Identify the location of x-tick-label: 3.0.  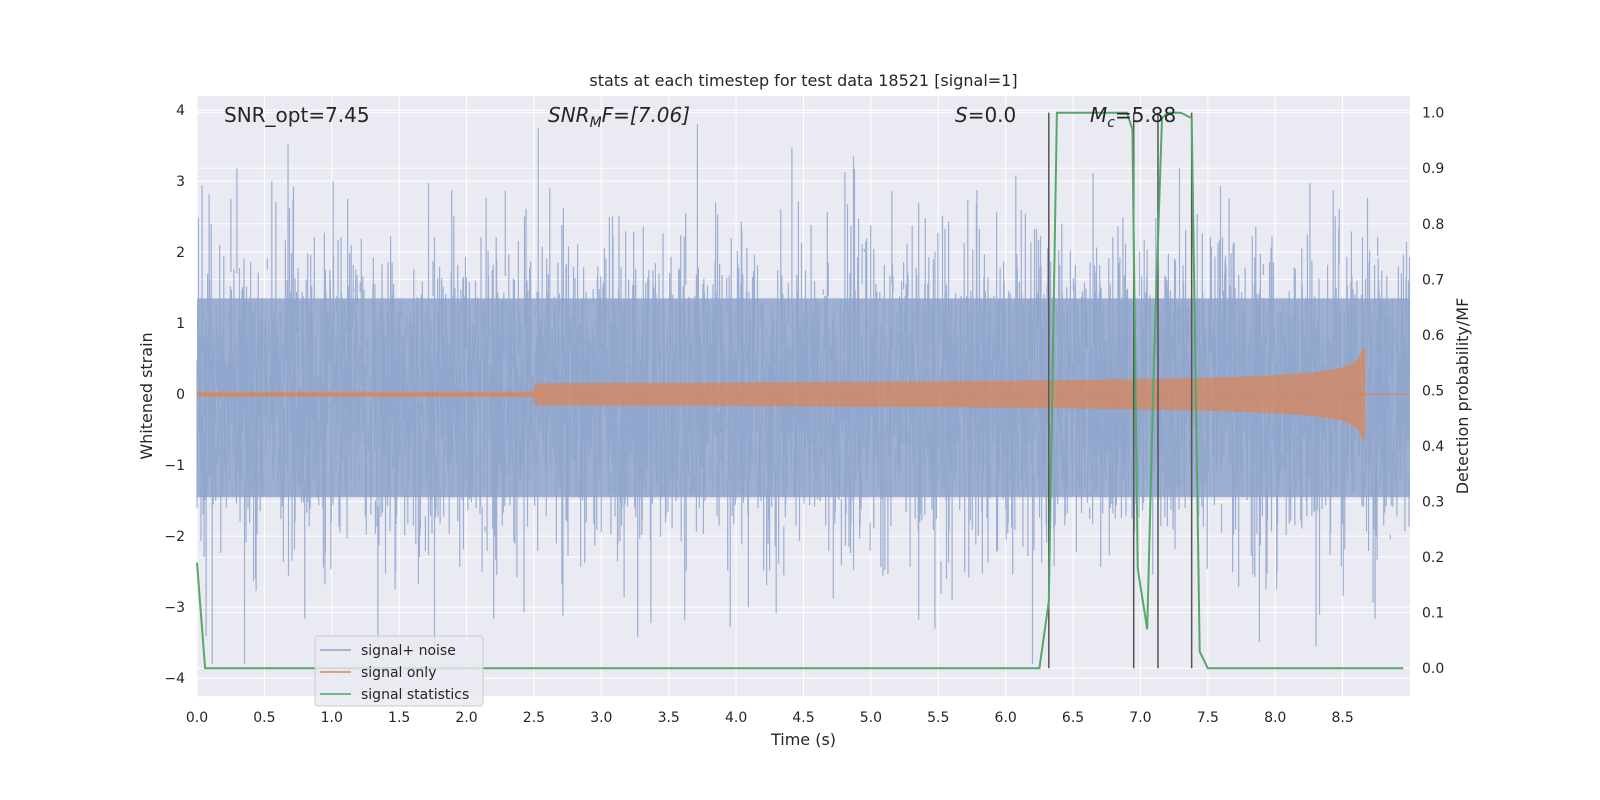
(601, 718).